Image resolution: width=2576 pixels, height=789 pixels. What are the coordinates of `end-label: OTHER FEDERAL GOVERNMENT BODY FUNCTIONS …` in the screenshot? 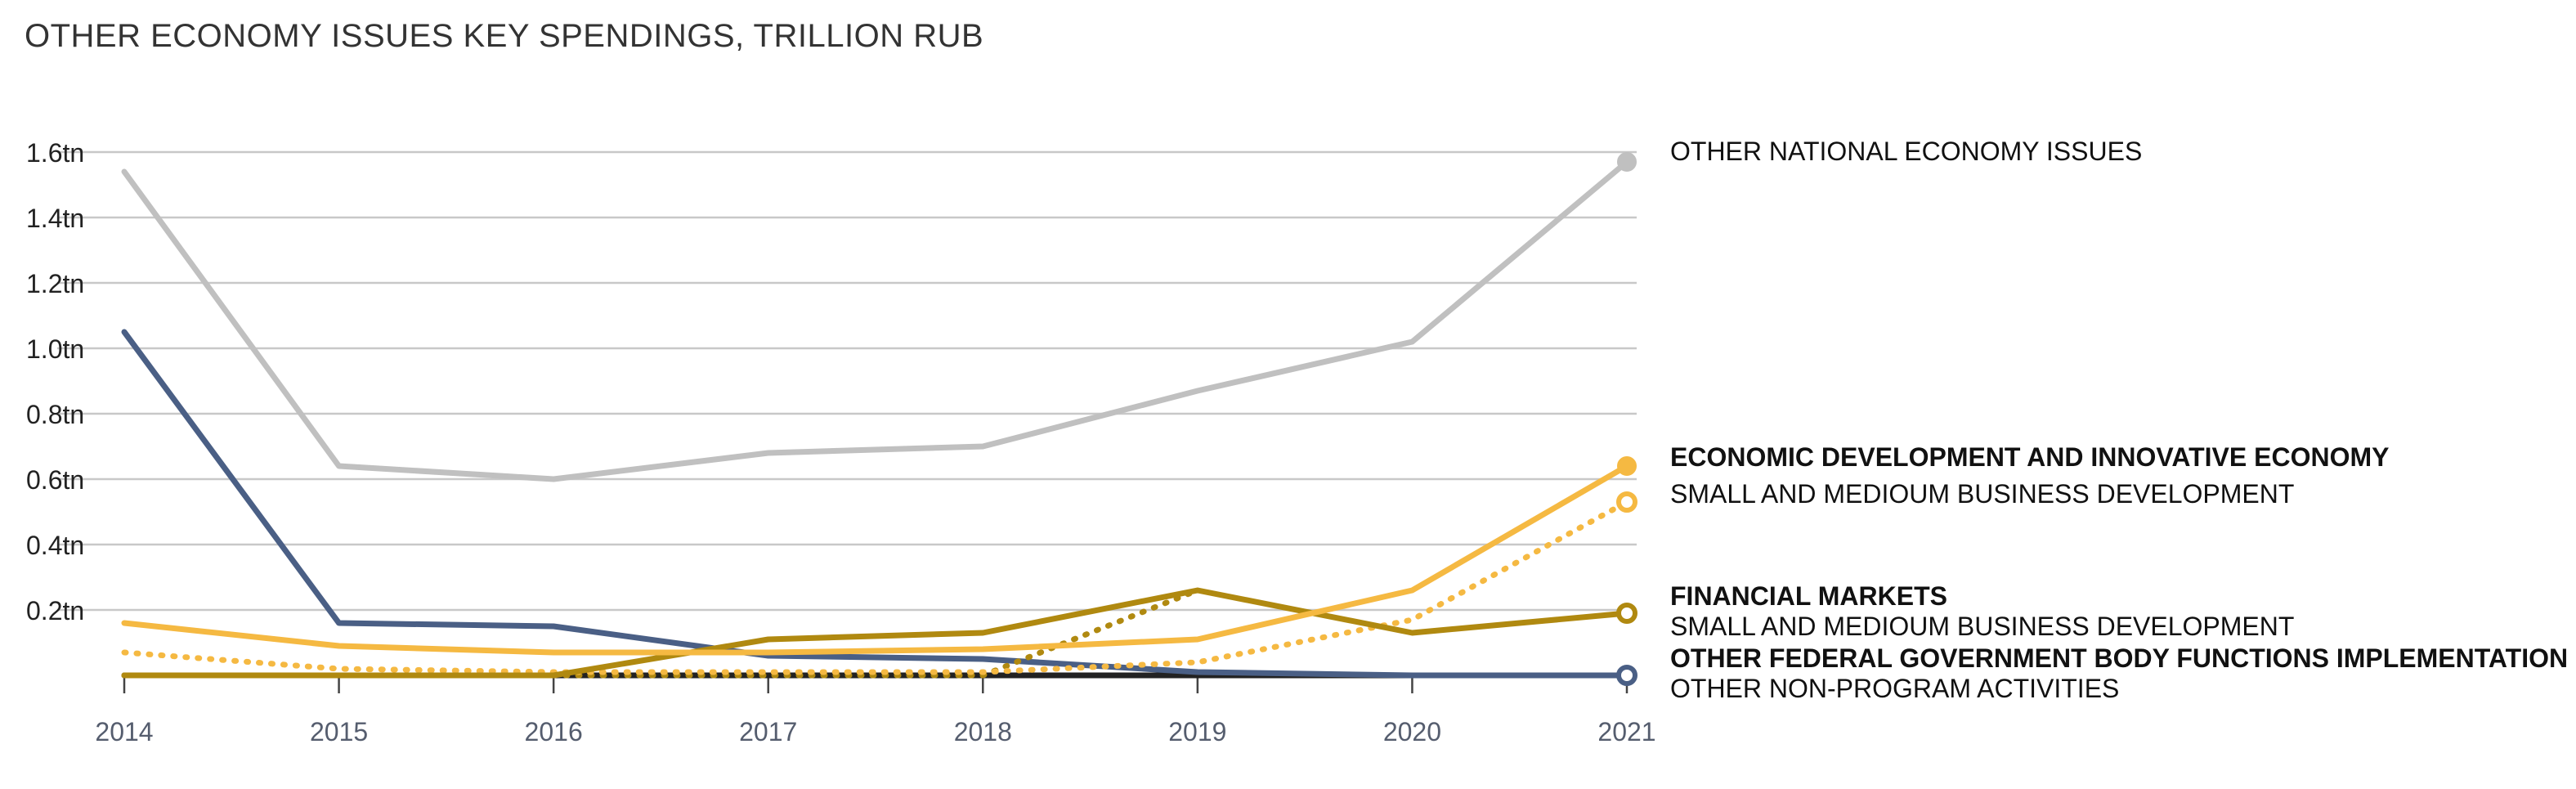 It's located at (2119, 658).